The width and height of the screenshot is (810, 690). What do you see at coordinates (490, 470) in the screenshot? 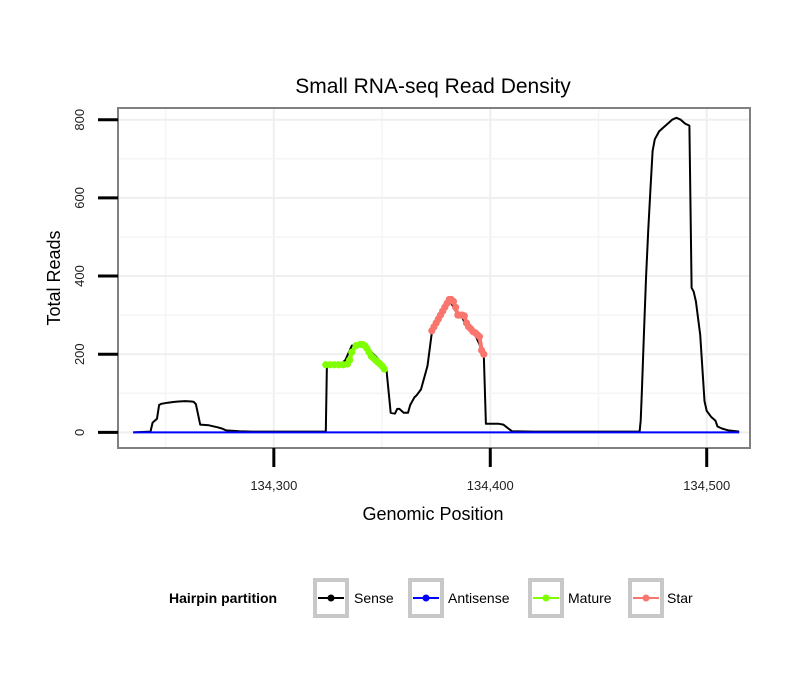
I see `x-axis: 134,300 134,400 134,500` at bounding box center [490, 470].